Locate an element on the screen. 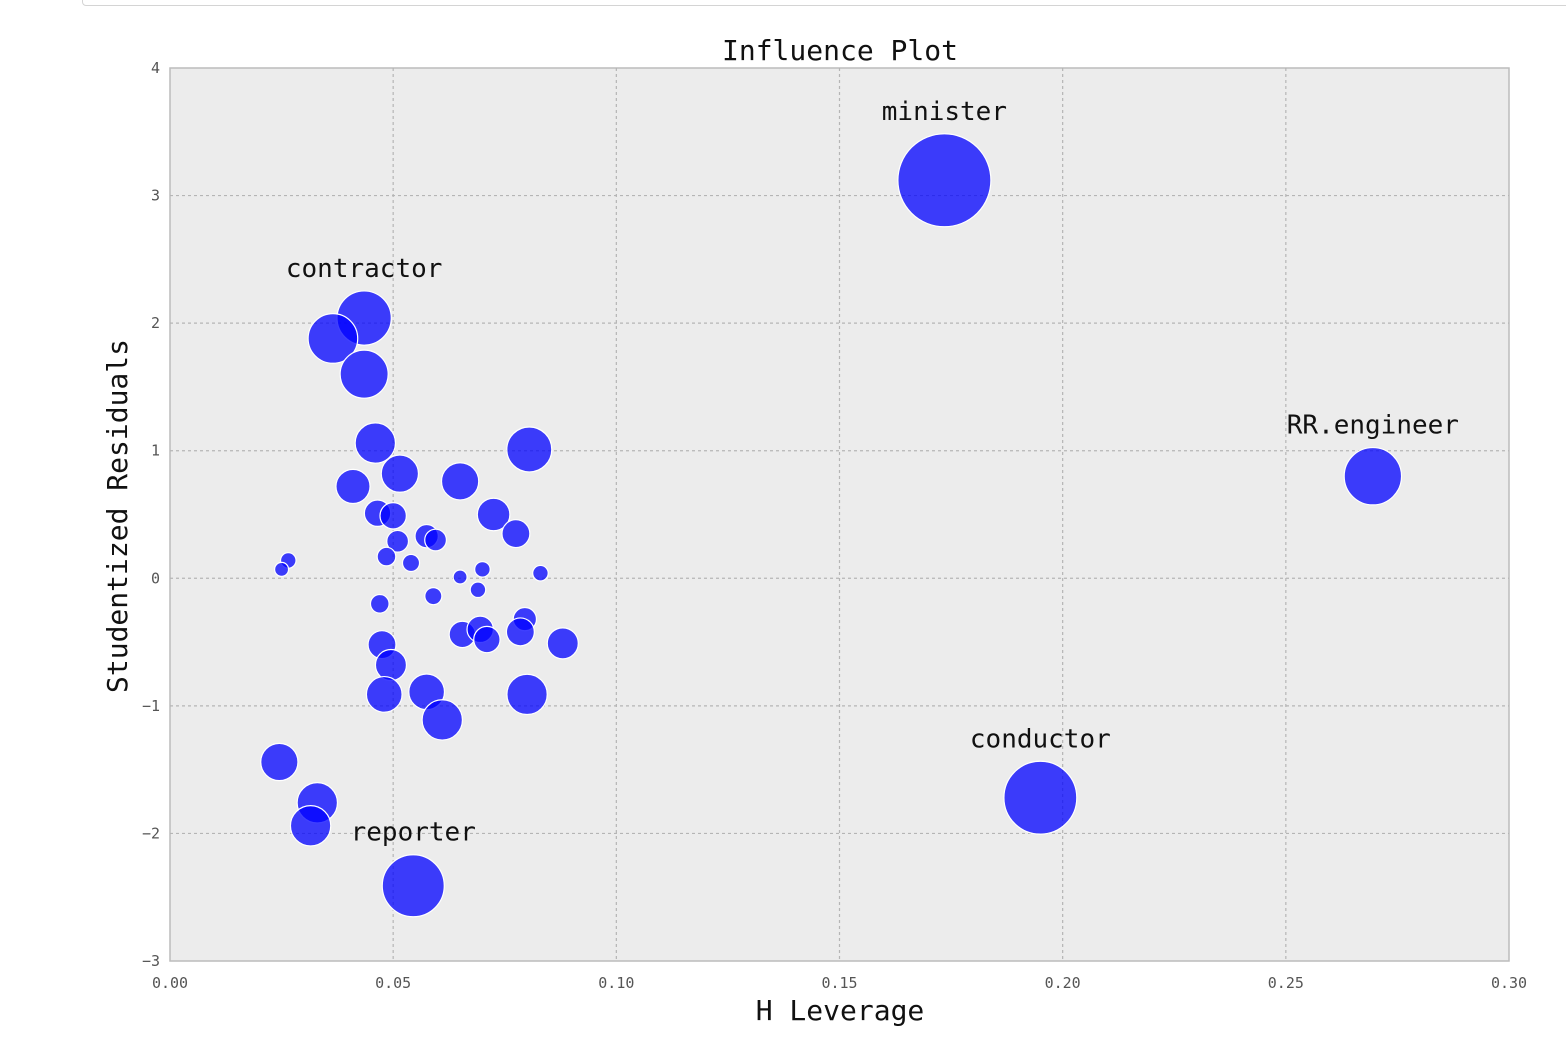 The width and height of the screenshot is (1566, 1038). point-label: RR.engineer is located at coordinates (1373, 426).